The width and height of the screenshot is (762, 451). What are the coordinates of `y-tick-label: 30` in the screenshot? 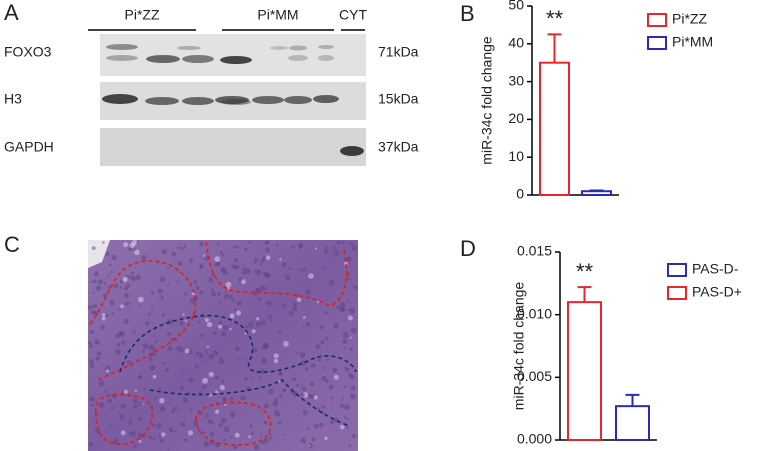 It's located at (516, 80).